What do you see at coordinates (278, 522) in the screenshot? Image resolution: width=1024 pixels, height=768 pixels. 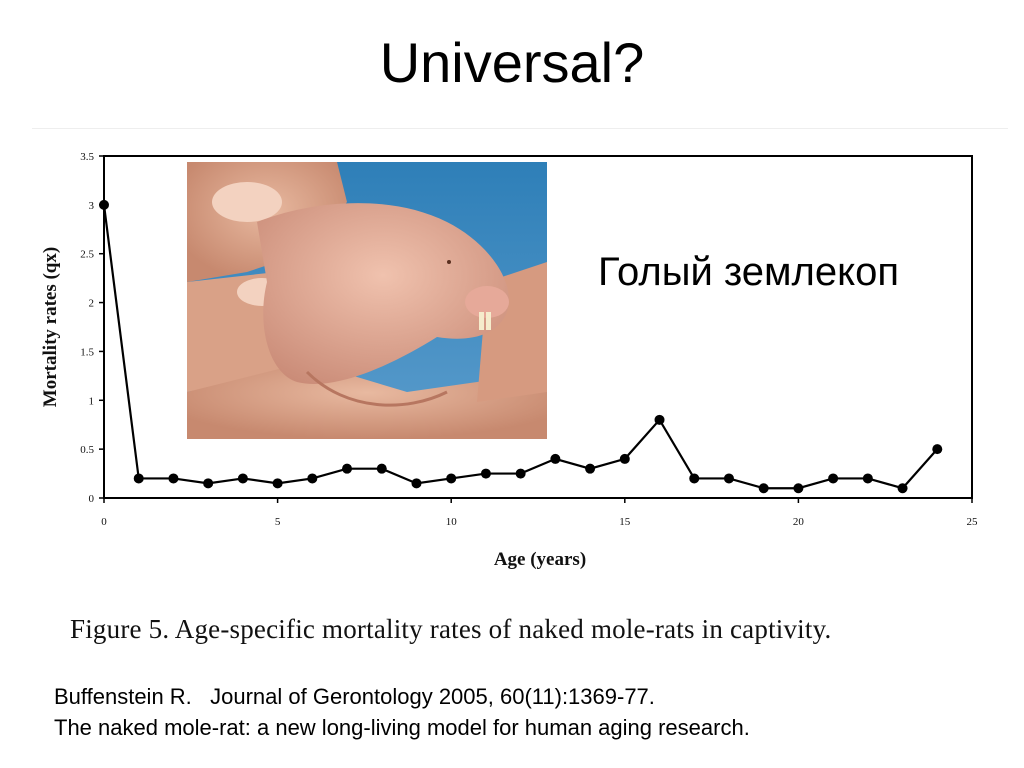 I see `x-tick-label: 5` at bounding box center [278, 522].